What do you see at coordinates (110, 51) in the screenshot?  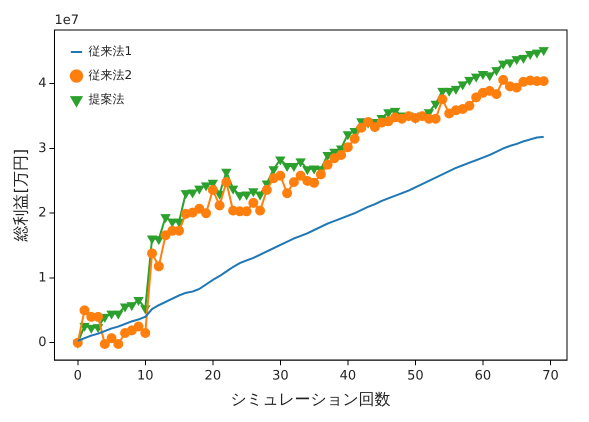 I see `legend-label: 従来法1` at bounding box center [110, 51].